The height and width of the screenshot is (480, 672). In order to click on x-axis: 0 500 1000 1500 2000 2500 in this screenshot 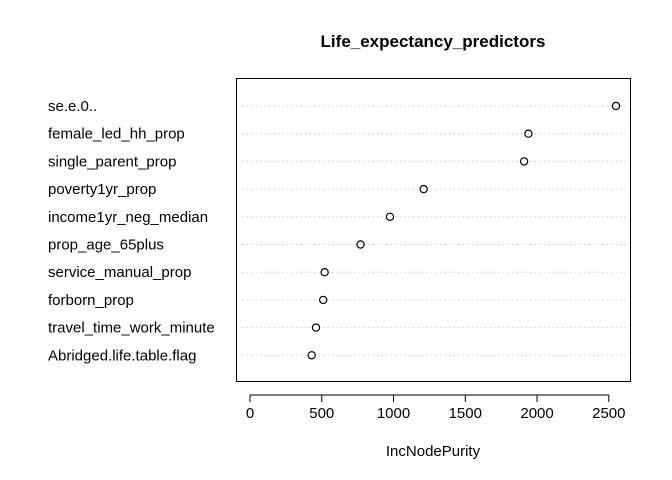, I will do `click(436, 408)`.